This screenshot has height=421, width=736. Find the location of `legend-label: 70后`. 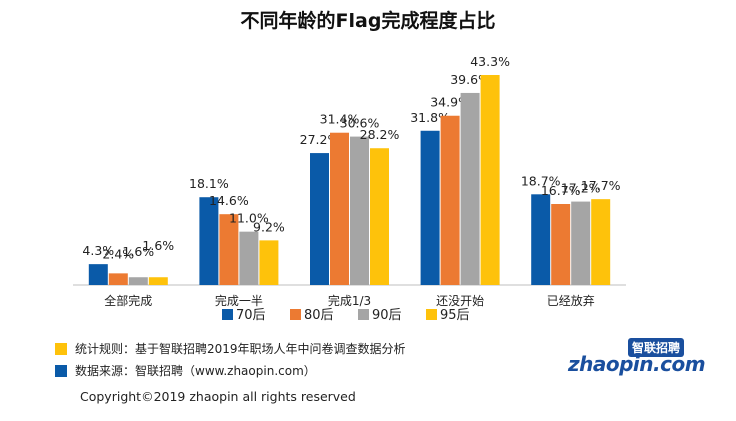

legend-label: 70后 is located at coordinates (251, 315).